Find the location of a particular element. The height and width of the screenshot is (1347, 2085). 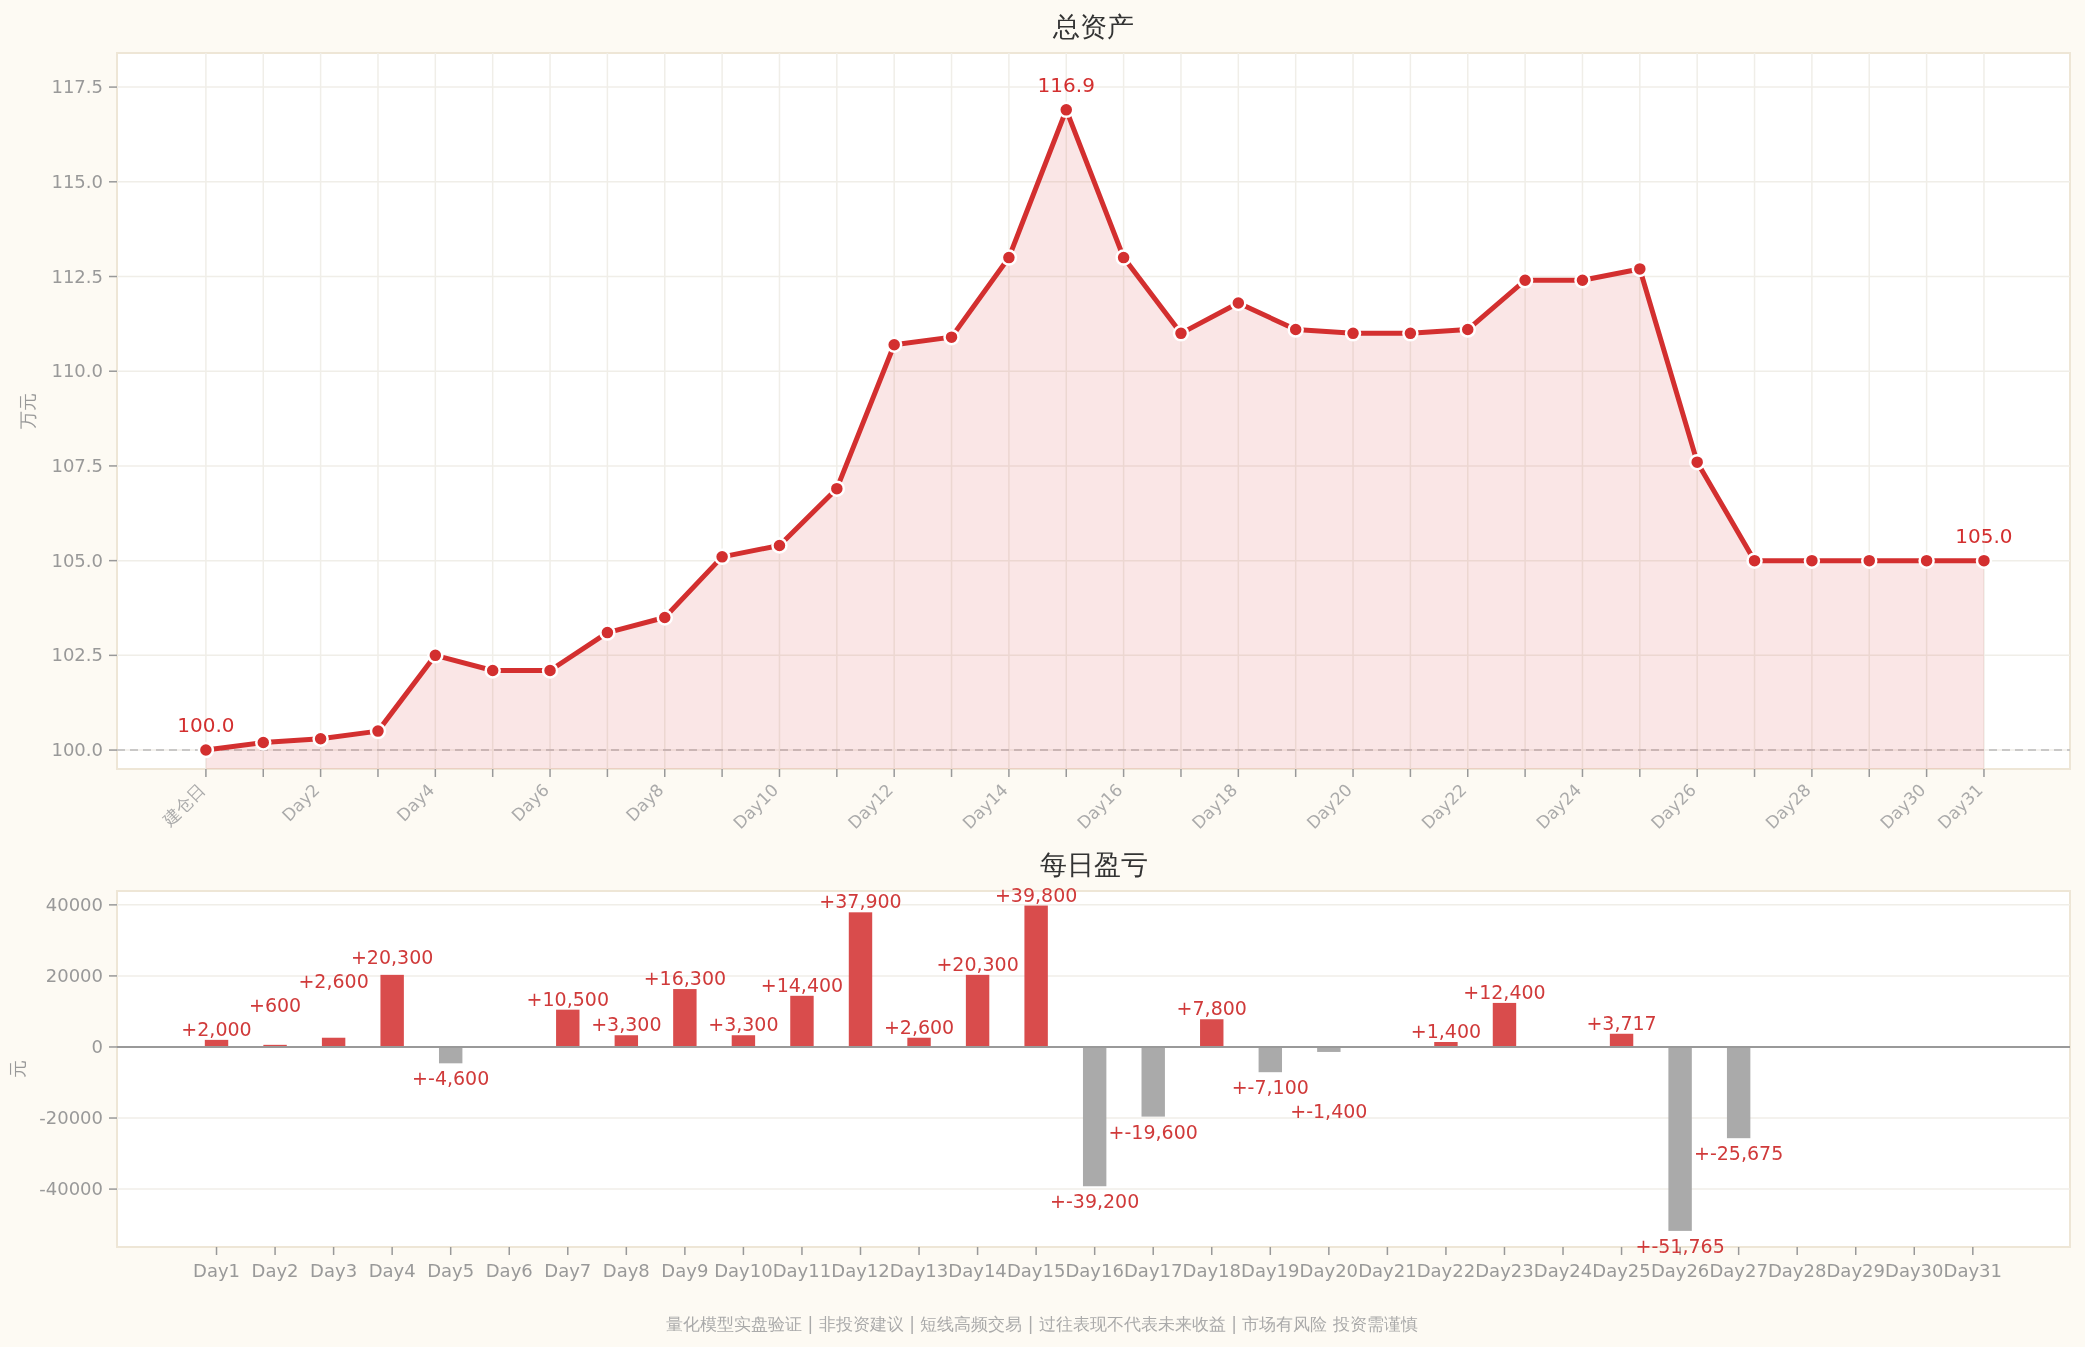

x-tick-label: Day22 is located at coordinates (1446, 1270).